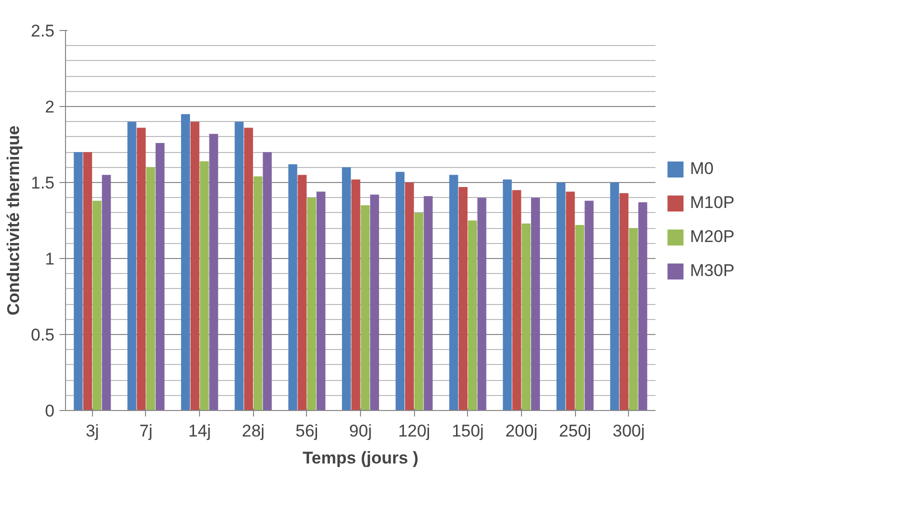 The width and height of the screenshot is (923, 530). I want to click on y-axis-title: Conductivité thermique, so click(13, 221).